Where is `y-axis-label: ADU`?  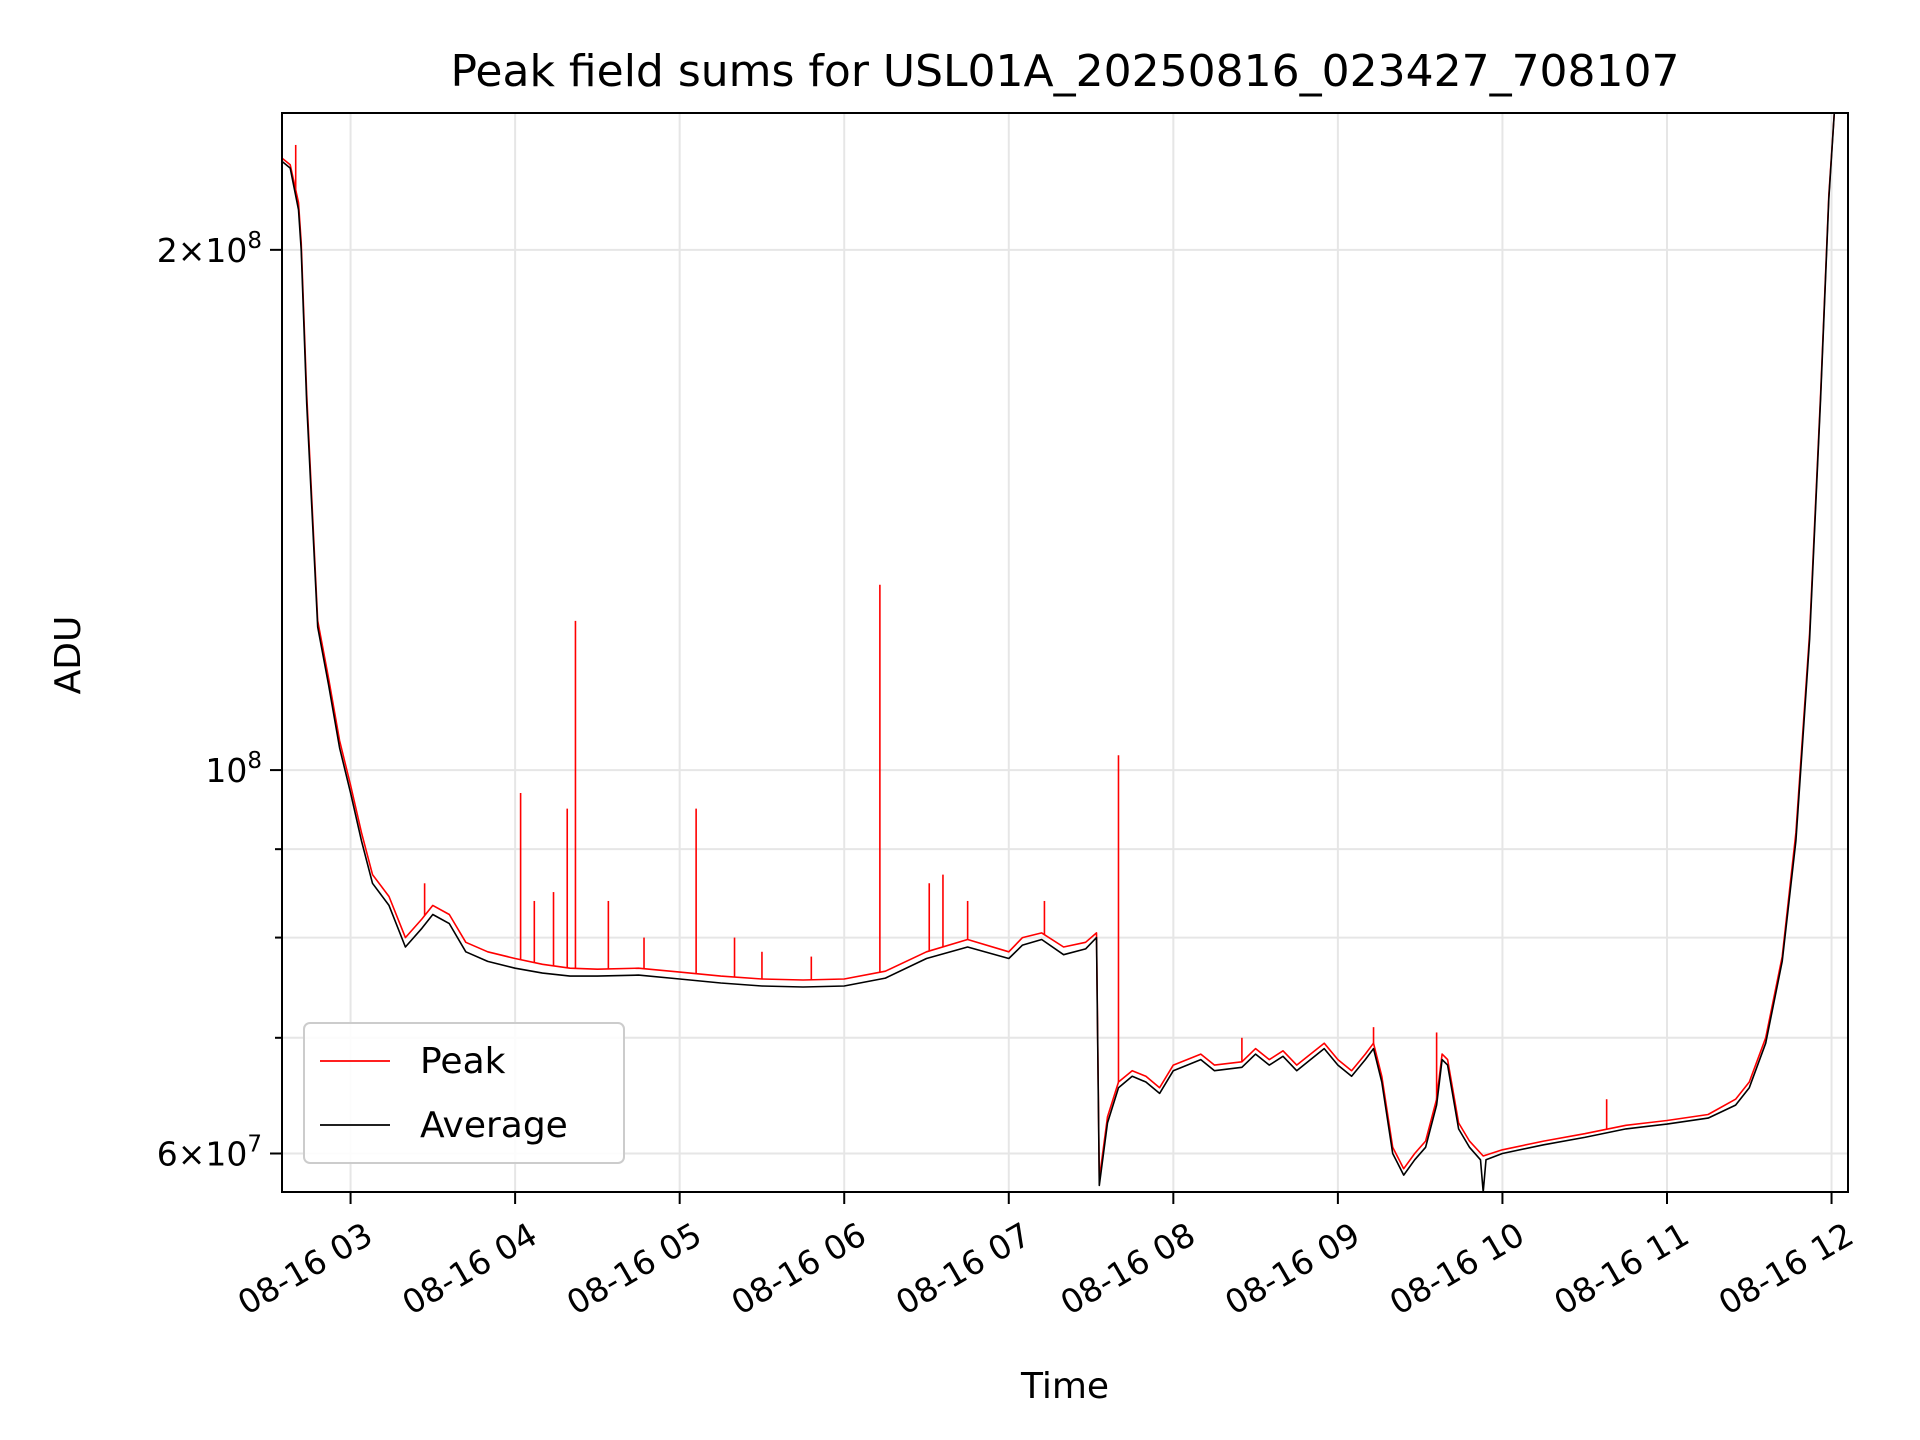
y-axis-label: ADU is located at coordinates (68, 655).